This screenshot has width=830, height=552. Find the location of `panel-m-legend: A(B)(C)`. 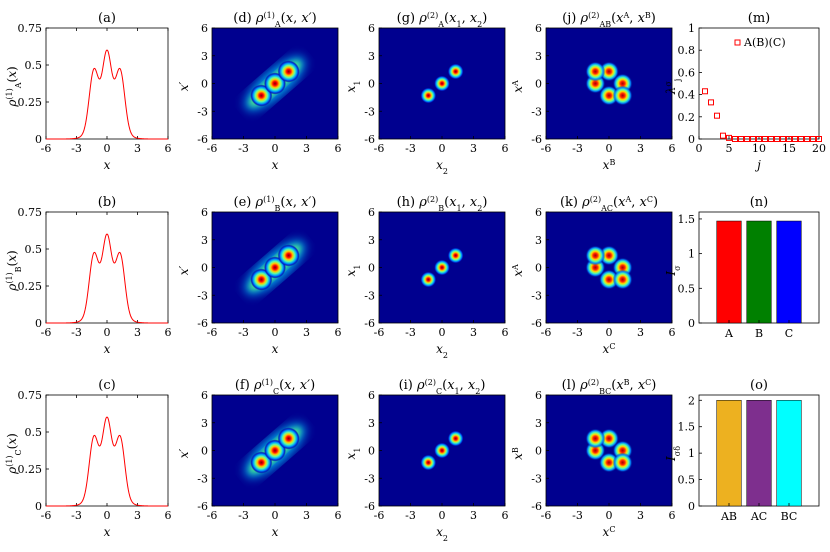

panel-m-legend: A(B)(C) is located at coordinates (760, 42).